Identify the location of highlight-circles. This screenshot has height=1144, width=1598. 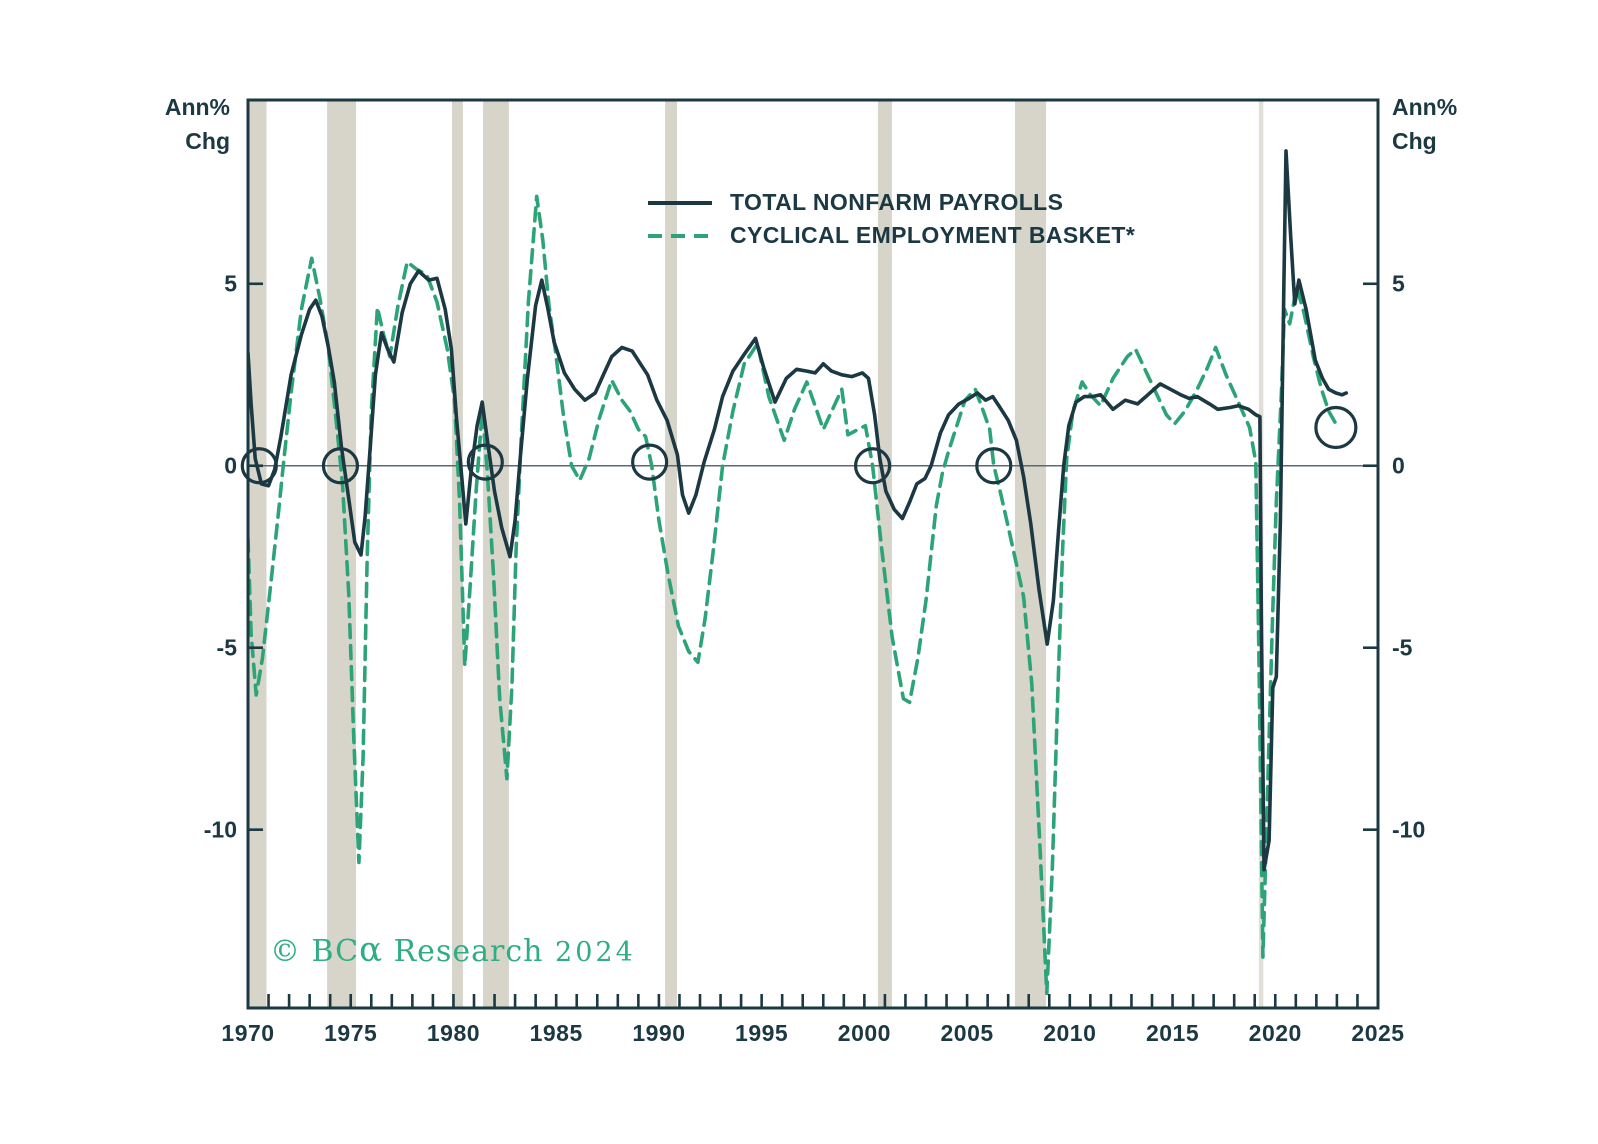
(799, 445).